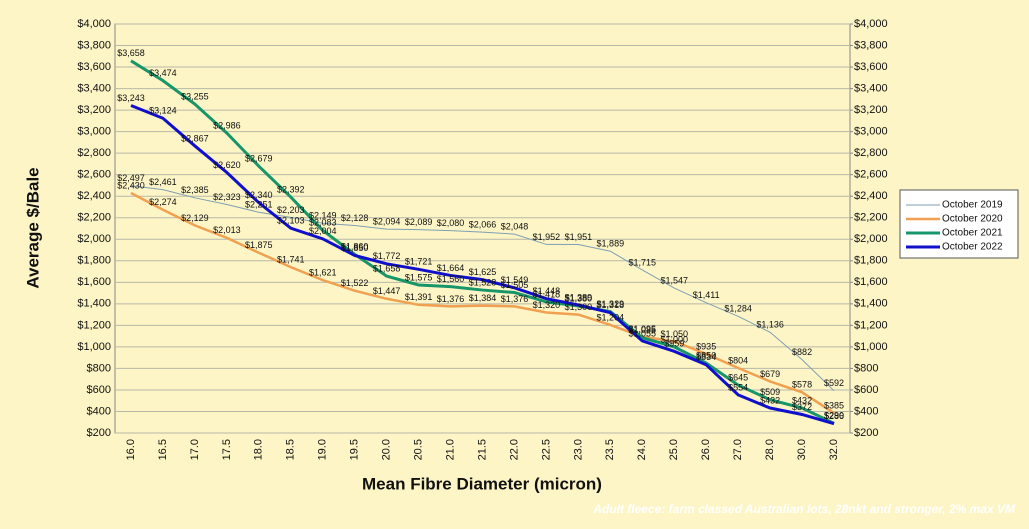 This screenshot has width=1029, height=529. Describe the element at coordinates (547, 291) in the screenshot. I see `data-label: $1,448` at that location.